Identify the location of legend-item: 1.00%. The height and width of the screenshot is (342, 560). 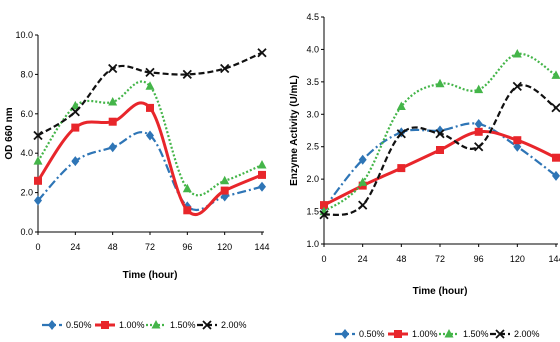
(120, 325).